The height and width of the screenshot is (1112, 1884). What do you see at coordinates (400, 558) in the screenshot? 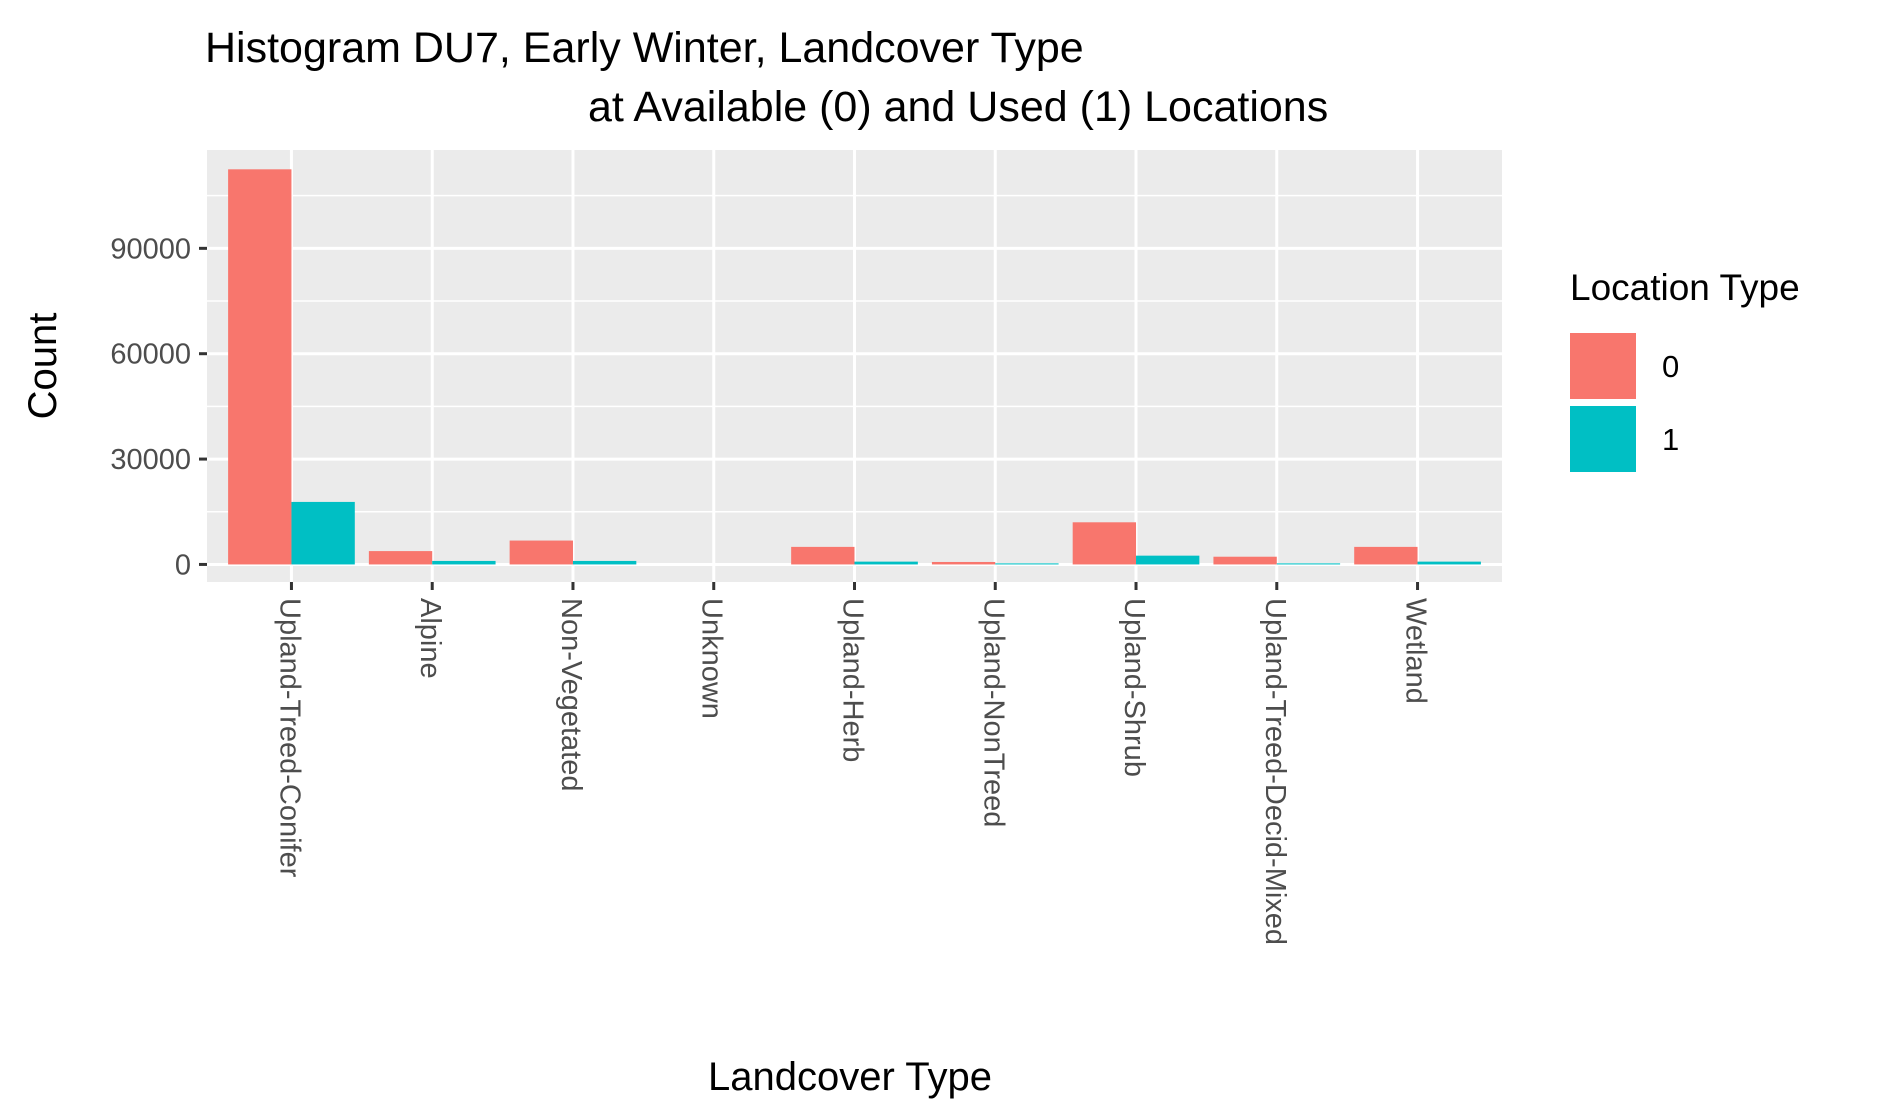
I see `bar-series-0-alpine` at bounding box center [400, 558].